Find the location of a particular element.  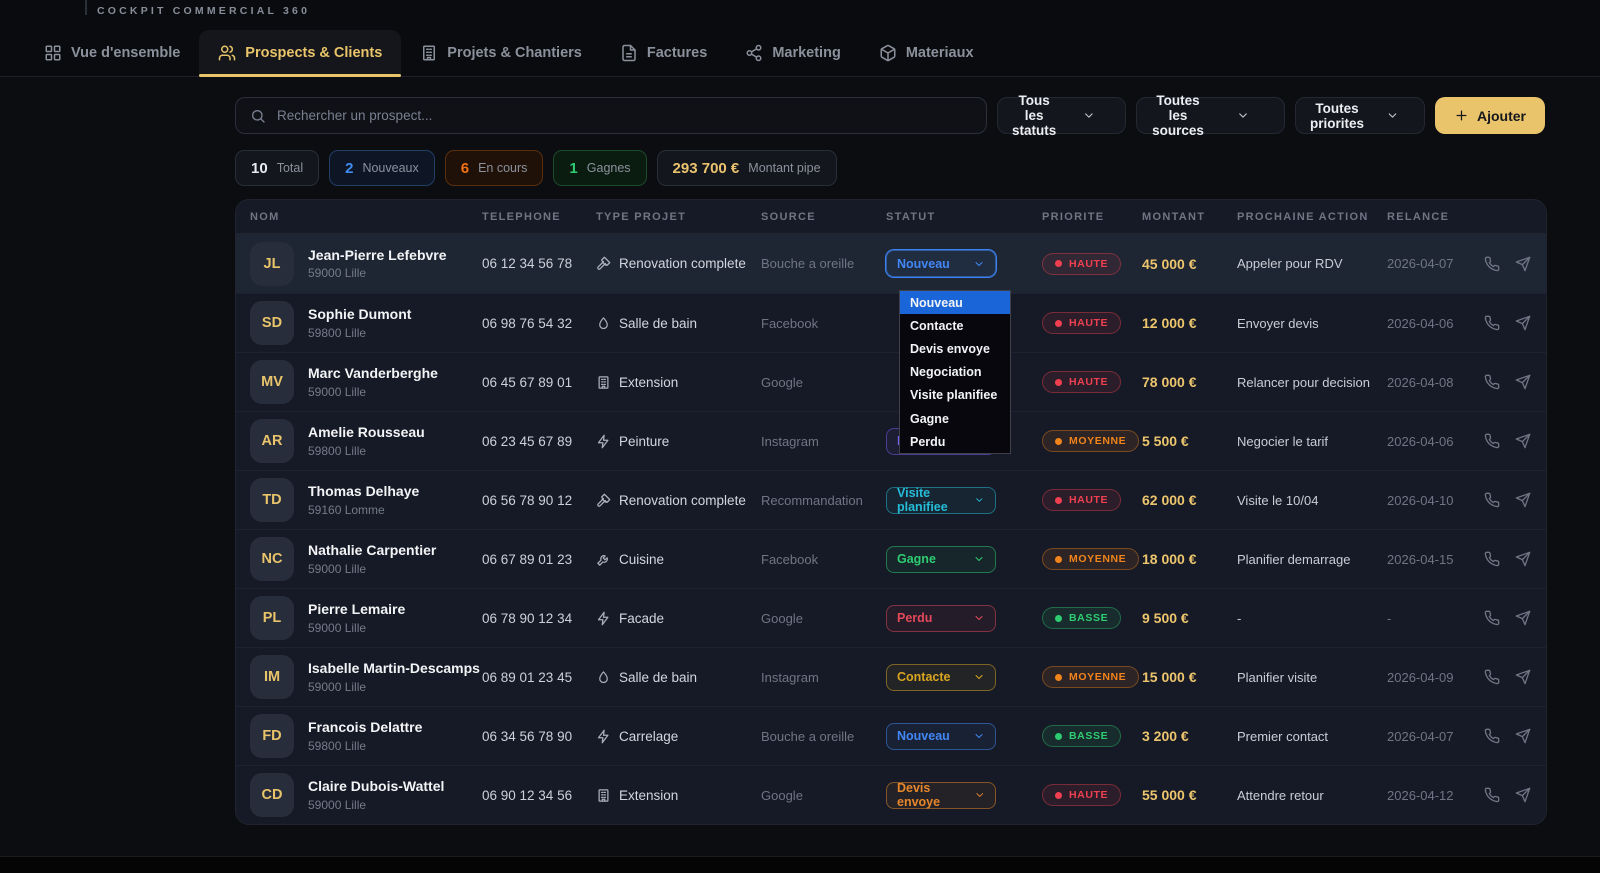

dropdown-option: Devis envoye is located at coordinates (950, 348).